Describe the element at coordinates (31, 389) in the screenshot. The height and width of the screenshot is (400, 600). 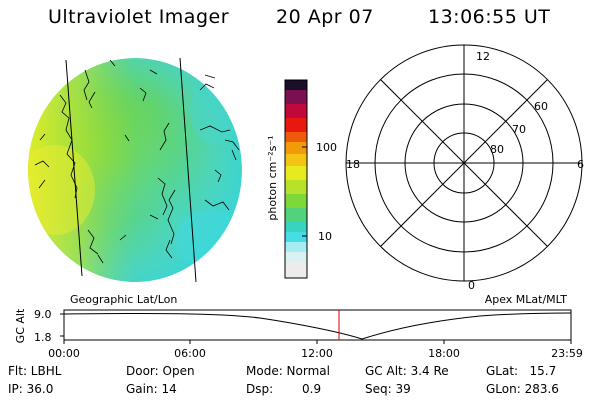
I see `ip-info: IP: 36.0` at that location.